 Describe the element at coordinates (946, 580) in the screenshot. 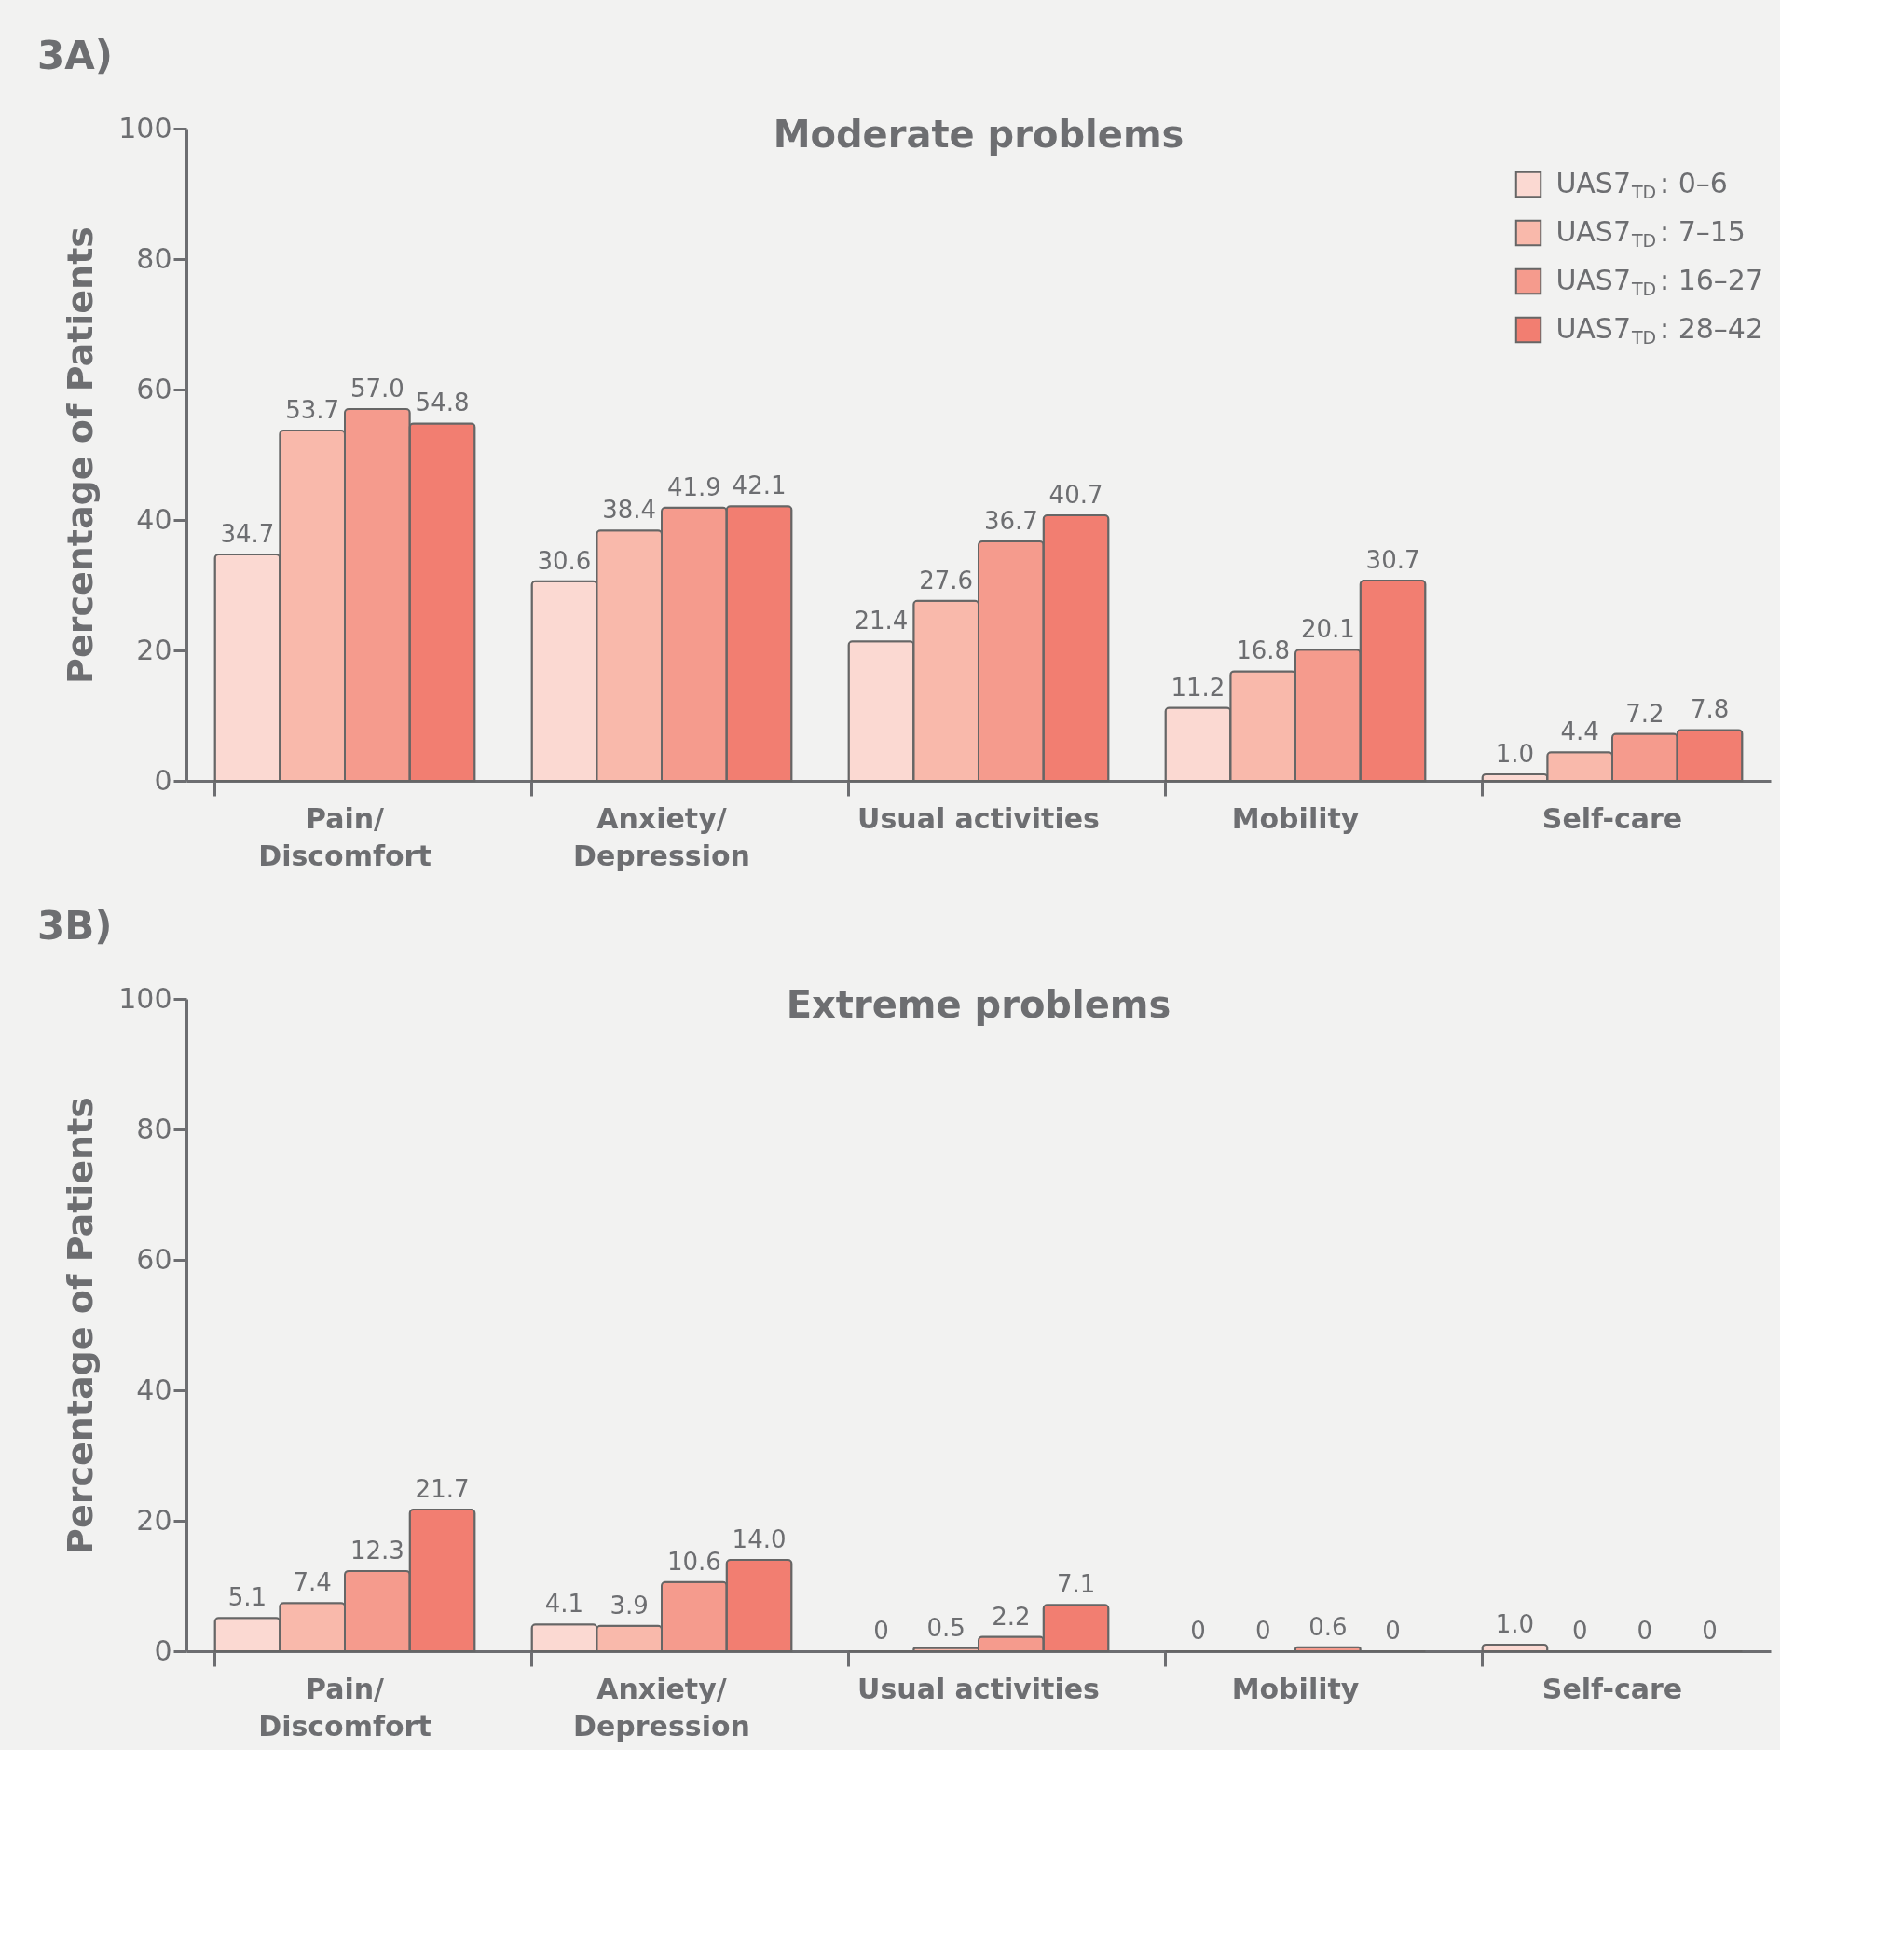

I see `data-label: 27.6` at that location.